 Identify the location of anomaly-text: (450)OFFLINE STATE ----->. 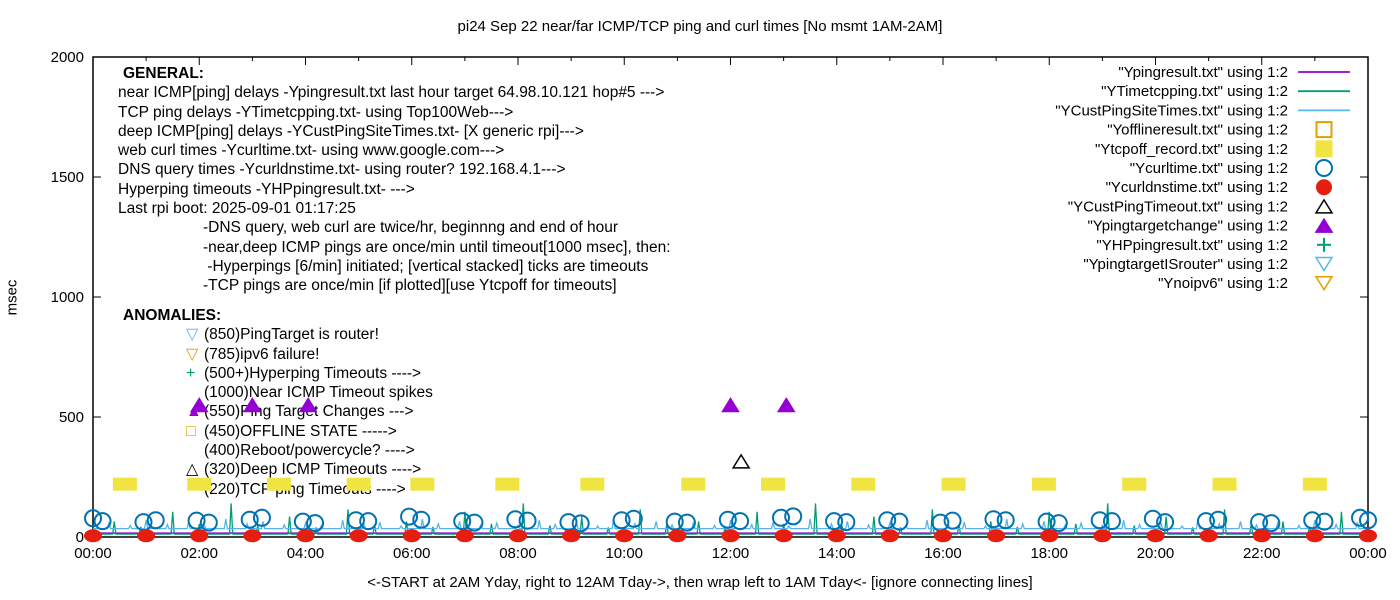
(300, 431).